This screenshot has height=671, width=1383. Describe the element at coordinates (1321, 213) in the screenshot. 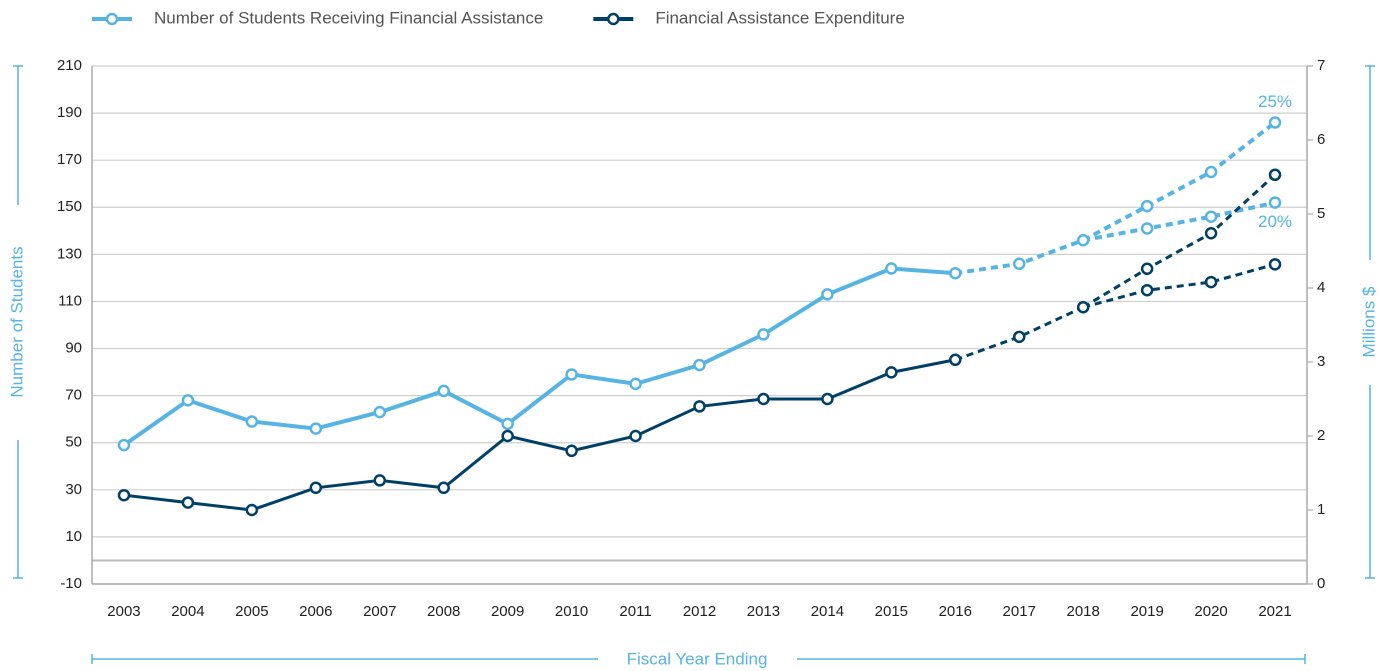

I see `y2-tick-label: 5` at that location.